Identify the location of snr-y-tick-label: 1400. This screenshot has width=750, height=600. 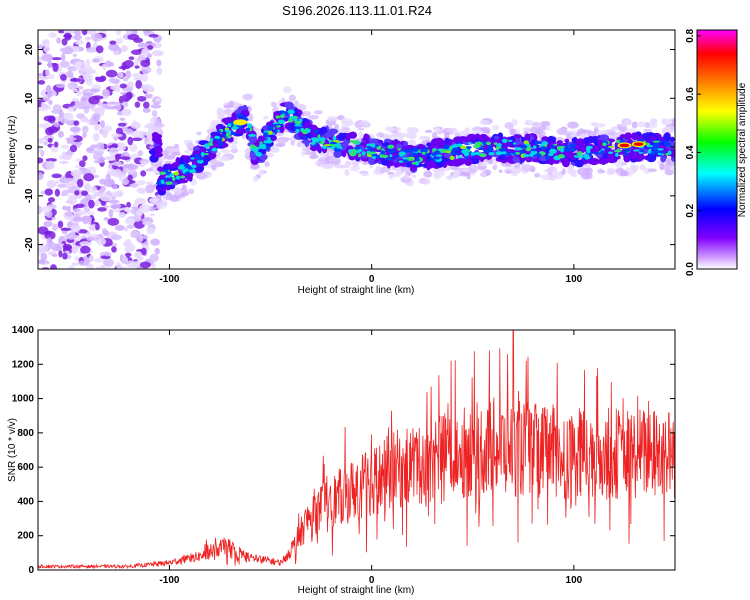
(23, 330).